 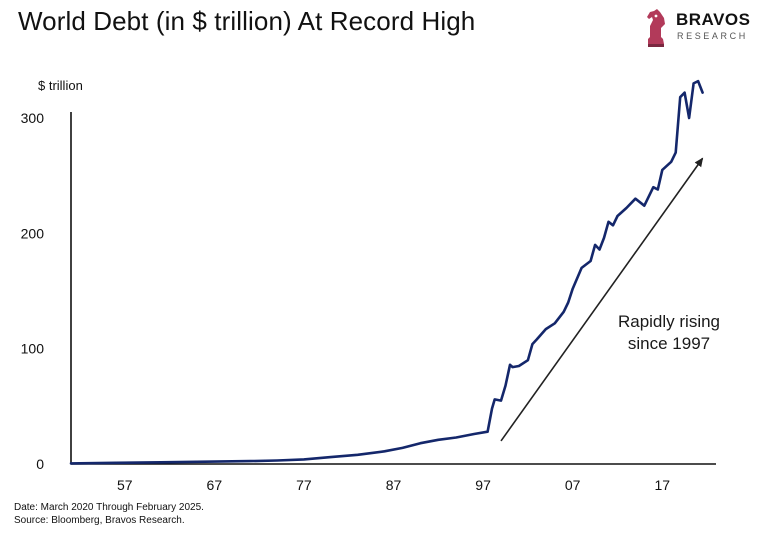 What do you see at coordinates (669, 321) in the screenshot?
I see `annotation-line: Rapidly rising` at bounding box center [669, 321].